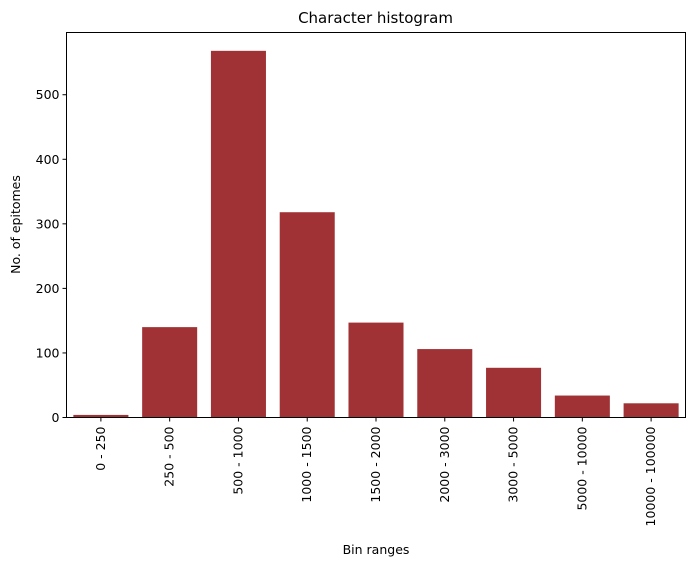 Image resolution: width=695 pixels, height=566 pixels. Describe the element at coordinates (15, 224) in the screenshot. I see `y-axis-label: No. of epitomes` at that location.